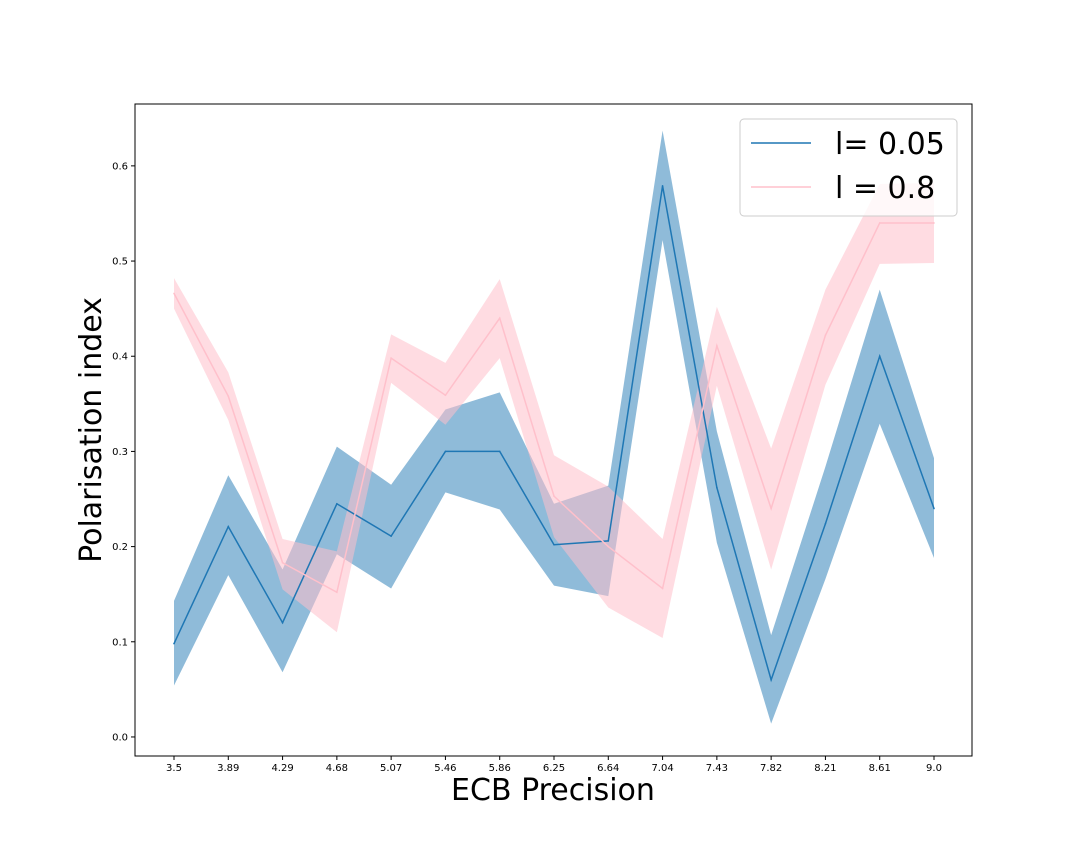 This screenshot has height=864, width=1080. What do you see at coordinates (337, 768) in the screenshot?
I see `x-tick-label: 4.68` at bounding box center [337, 768].